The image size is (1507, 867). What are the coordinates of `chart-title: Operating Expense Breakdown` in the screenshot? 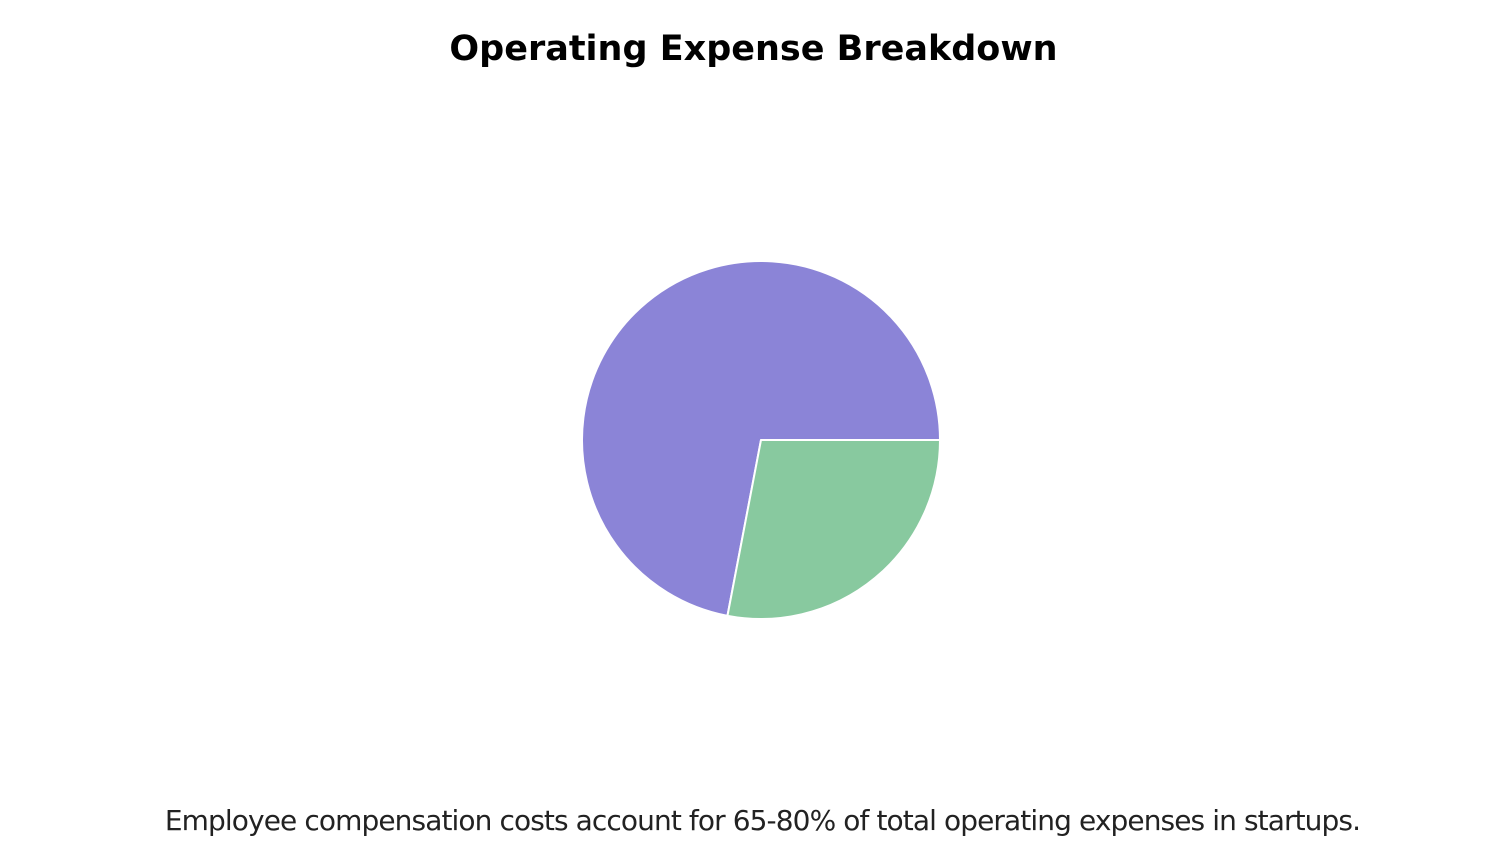 It's located at (753, 49).